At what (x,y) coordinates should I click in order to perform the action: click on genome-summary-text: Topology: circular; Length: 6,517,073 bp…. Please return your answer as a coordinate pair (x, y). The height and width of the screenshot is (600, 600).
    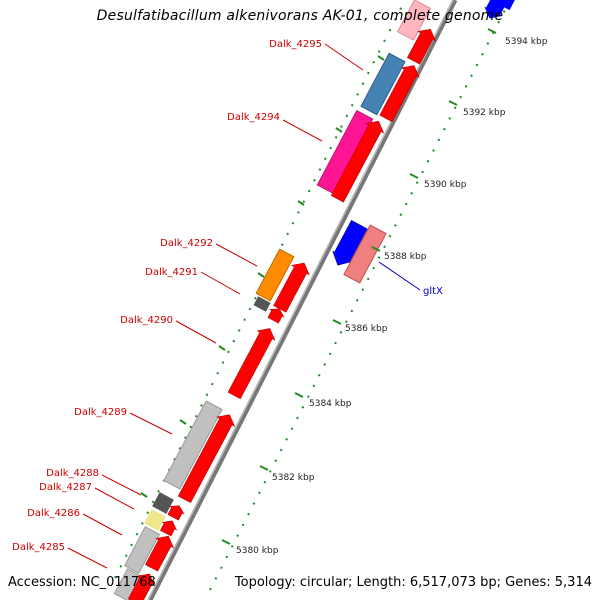
    Looking at the image, I should click on (413, 582).